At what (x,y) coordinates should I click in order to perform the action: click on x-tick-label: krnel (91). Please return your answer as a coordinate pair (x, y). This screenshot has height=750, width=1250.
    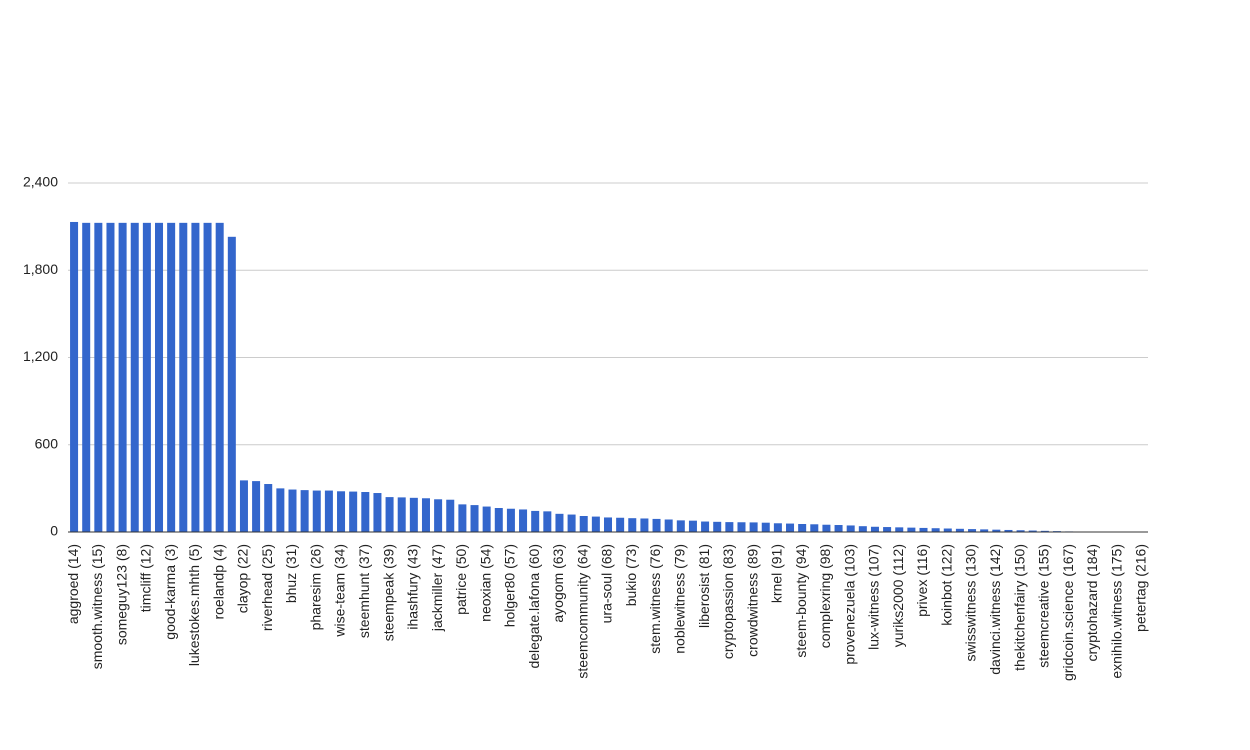
    Looking at the image, I should click on (777, 573).